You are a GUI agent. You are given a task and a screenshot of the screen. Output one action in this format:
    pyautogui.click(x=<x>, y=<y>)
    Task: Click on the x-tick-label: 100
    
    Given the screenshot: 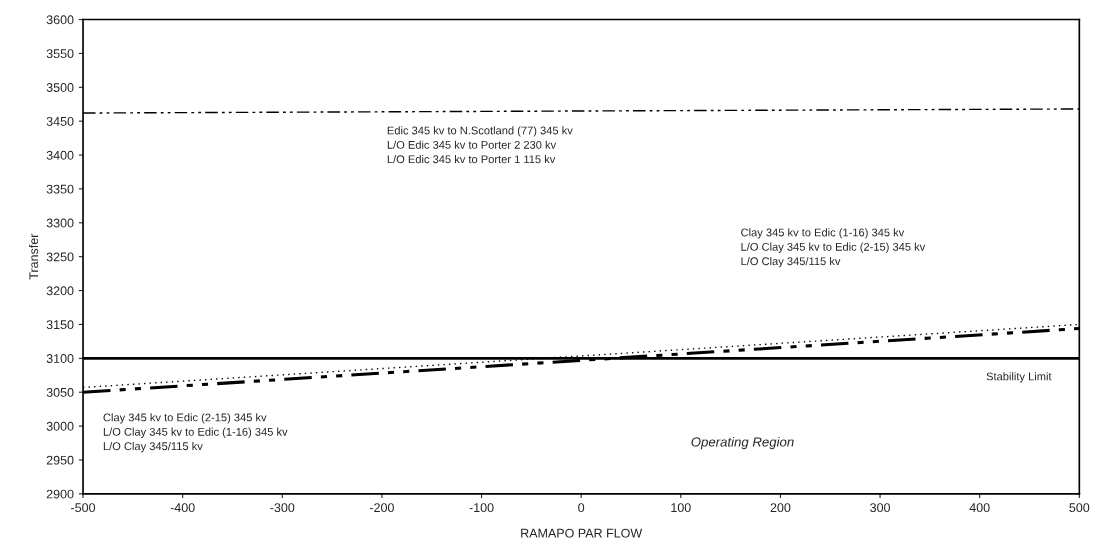 What is the action you would take?
    pyautogui.click(x=681, y=508)
    